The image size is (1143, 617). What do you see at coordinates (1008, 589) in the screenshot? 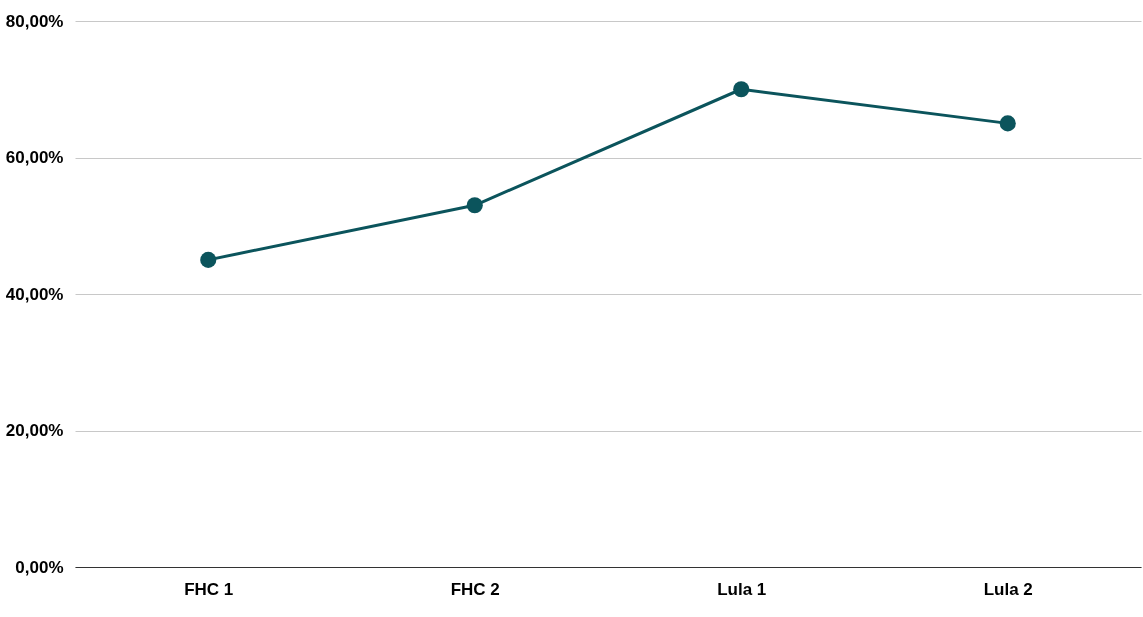
I see `x-tick-label: Lula 2` at bounding box center [1008, 589].